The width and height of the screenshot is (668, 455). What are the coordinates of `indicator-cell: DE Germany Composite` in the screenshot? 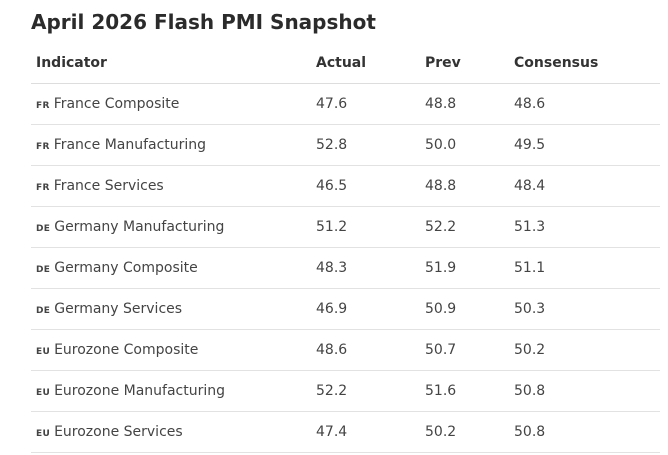 It's located at (171, 268).